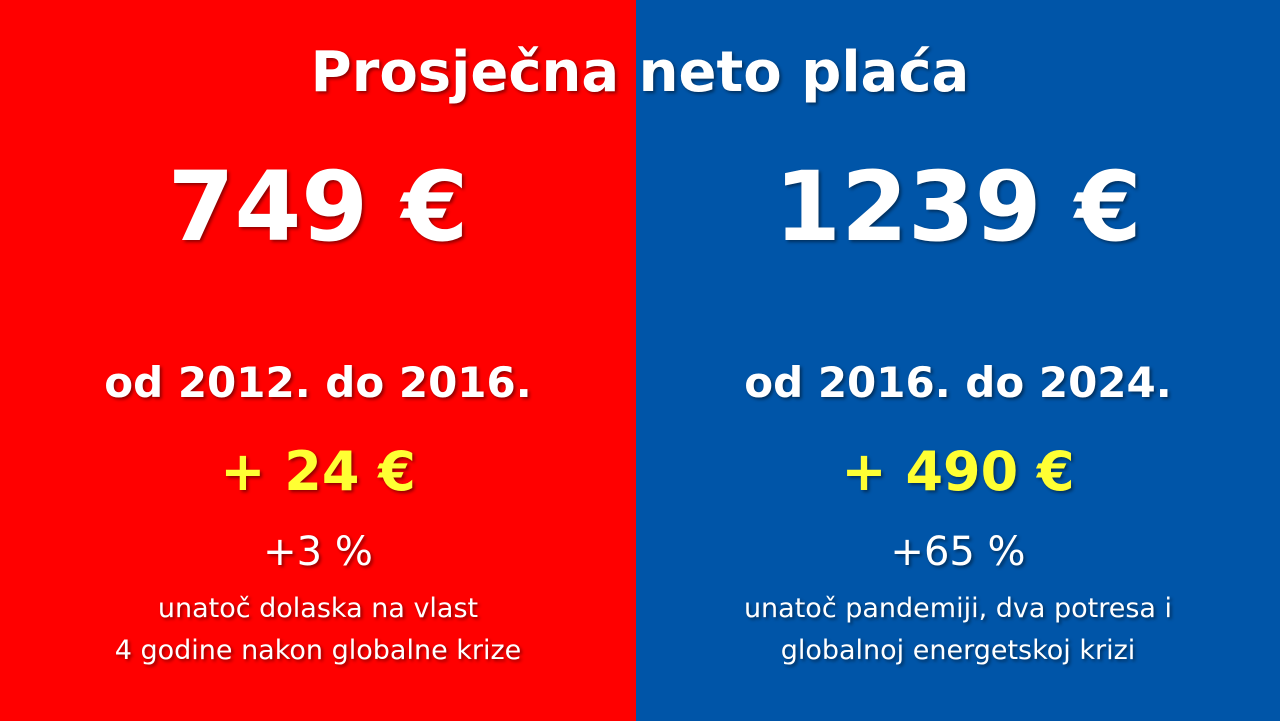 Image resolution: width=1280 pixels, height=721 pixels. Describe the element at coordinates (958, 382) in the screenshot. I see `right-period: od 2016. do 2024.` at that location.